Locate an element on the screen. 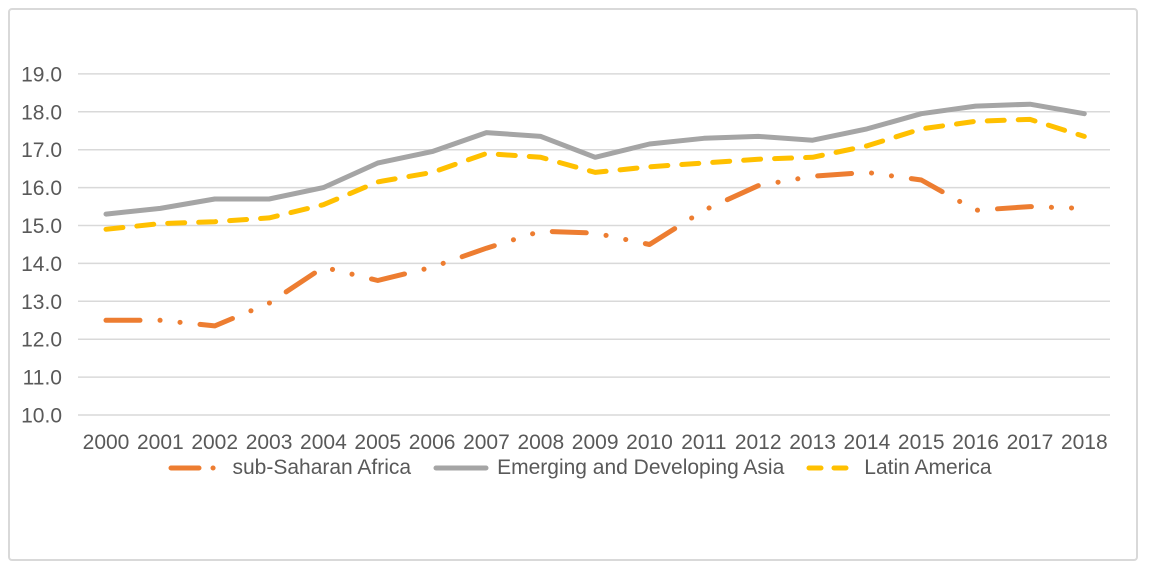  legend-label: Emerging and Developing Asia is located at coordinates (641, 467).